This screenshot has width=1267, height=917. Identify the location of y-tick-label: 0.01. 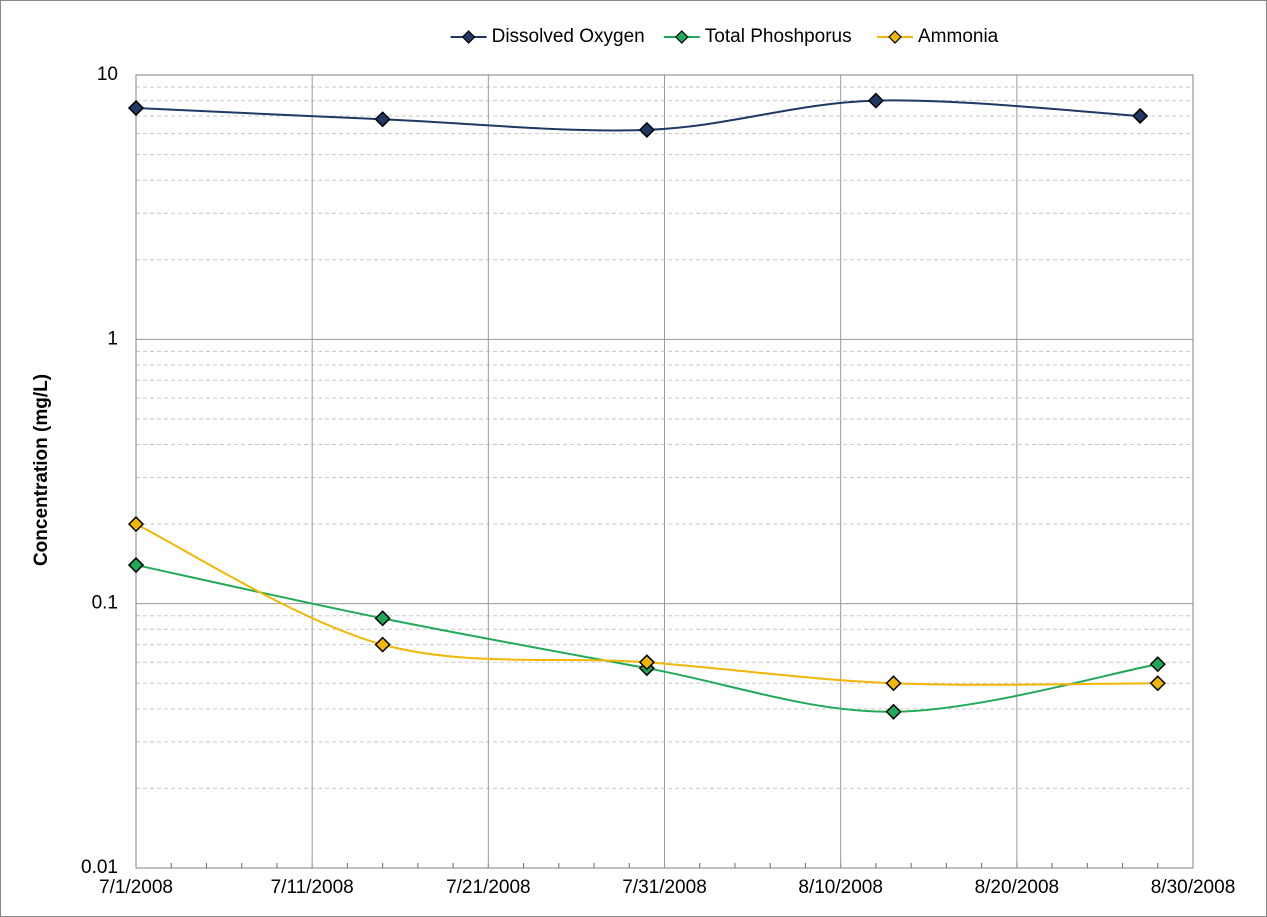
(99, 867).